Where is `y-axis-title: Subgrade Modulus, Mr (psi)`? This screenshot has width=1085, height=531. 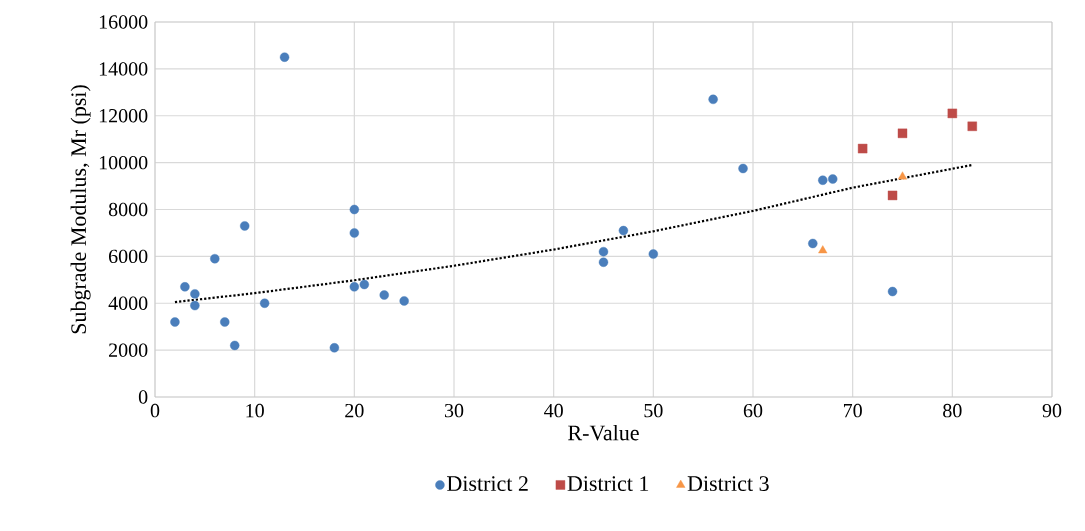
y-axis-title: Subgrade Modulus, Mr (psi) is located at coordinates (80, 209).